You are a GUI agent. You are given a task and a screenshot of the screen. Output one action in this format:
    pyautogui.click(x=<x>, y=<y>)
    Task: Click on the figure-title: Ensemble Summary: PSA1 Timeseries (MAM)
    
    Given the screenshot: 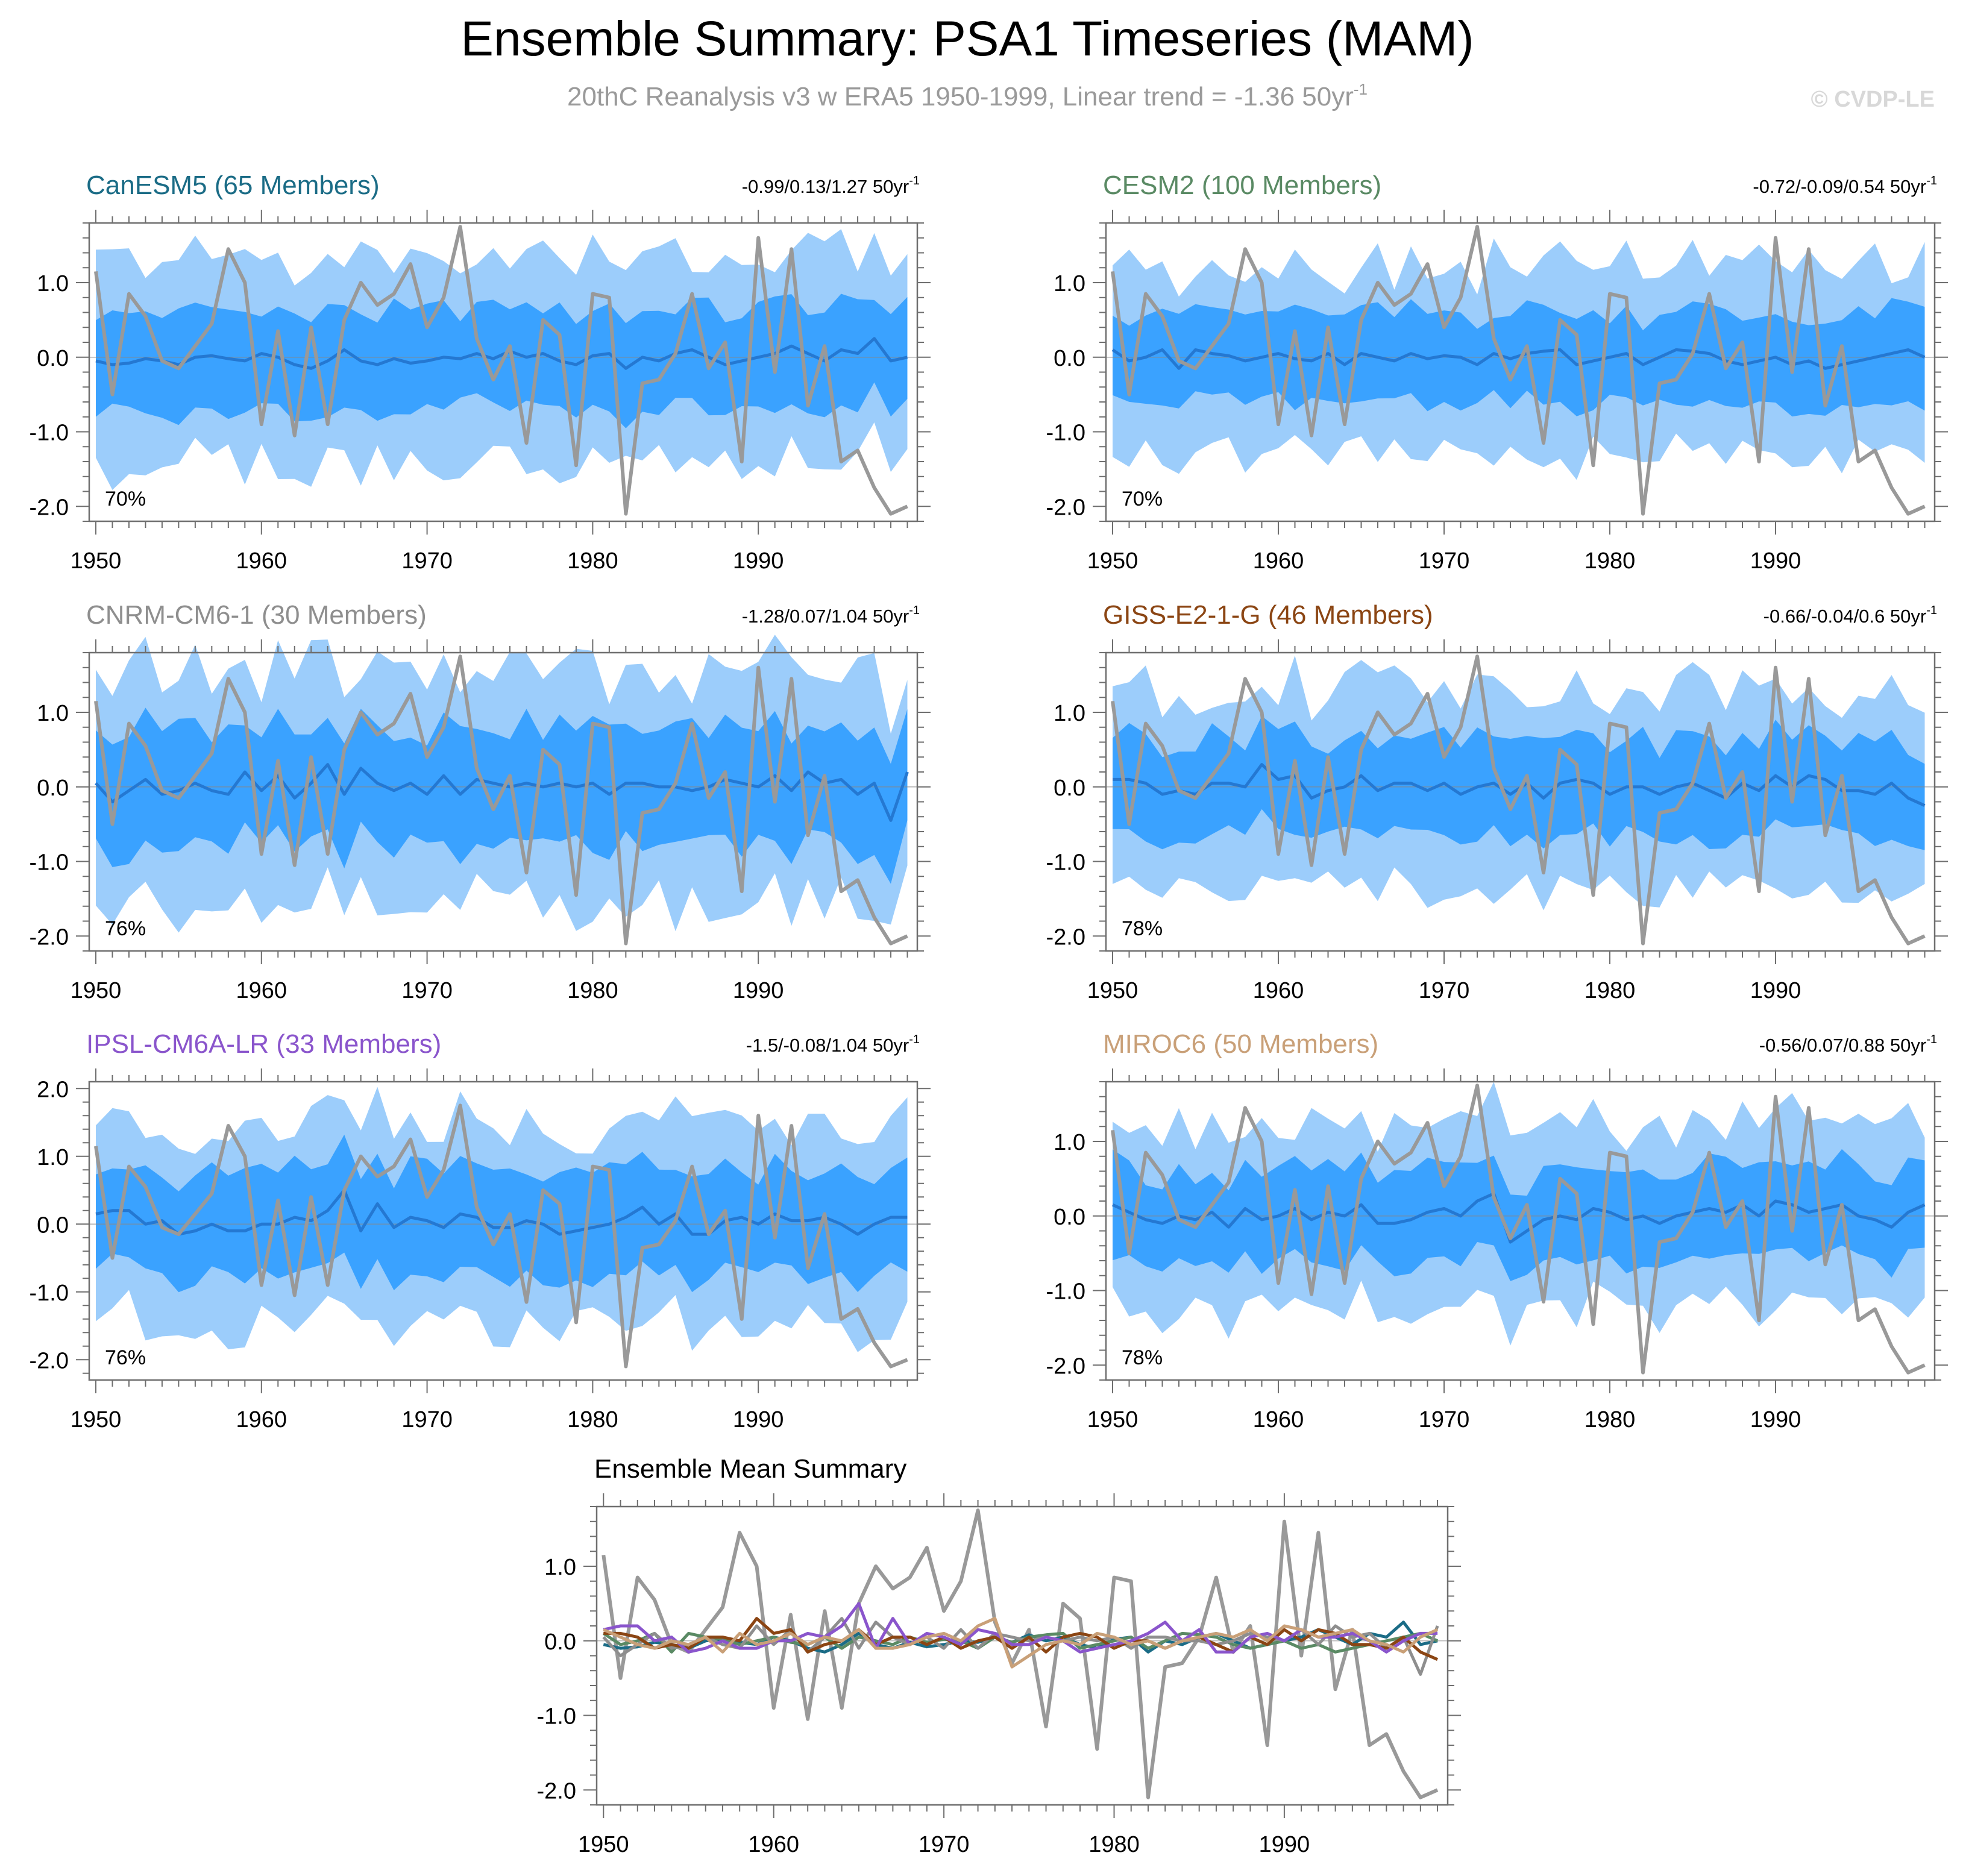 What is the action you would take?
    pyautogui.click(x=967, y=38)
    